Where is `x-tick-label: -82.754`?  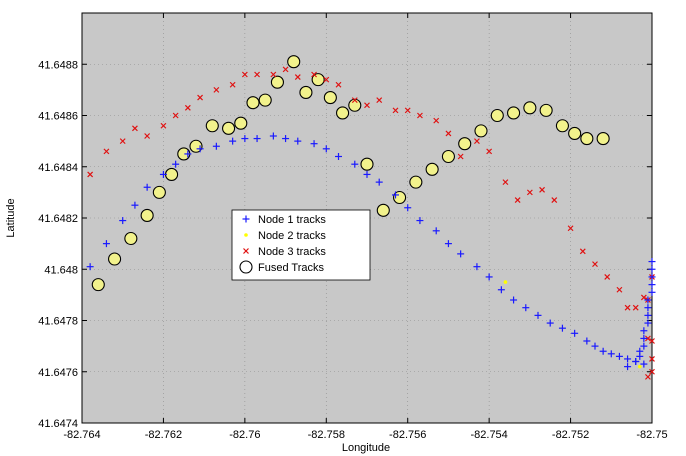 x-tick-label: -82.754 is located at coordinates (488, 435).